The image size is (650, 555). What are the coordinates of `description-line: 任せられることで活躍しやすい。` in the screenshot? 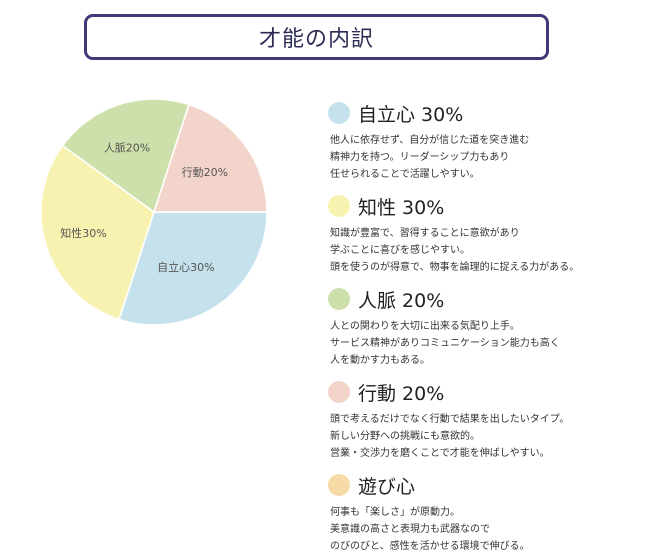 It's located at (405, 174).